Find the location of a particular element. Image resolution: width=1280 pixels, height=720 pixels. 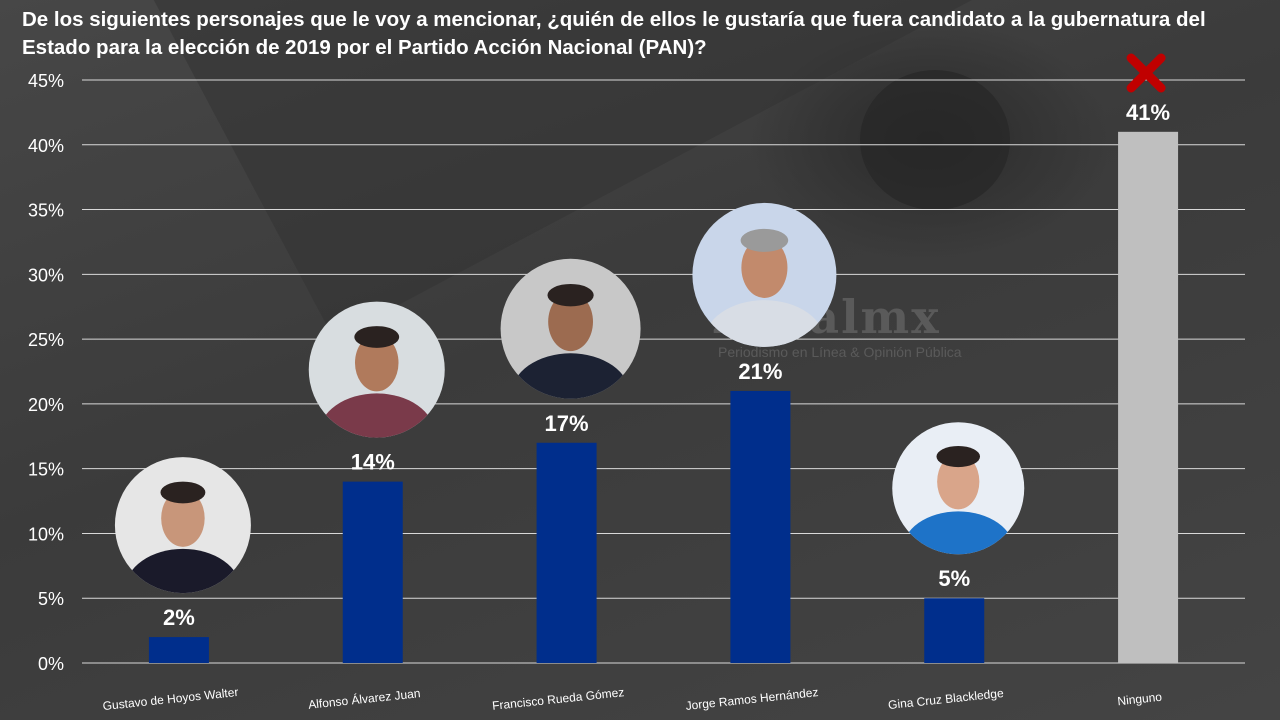

y-tick-label: 40% is located at coordinates (46, 146).